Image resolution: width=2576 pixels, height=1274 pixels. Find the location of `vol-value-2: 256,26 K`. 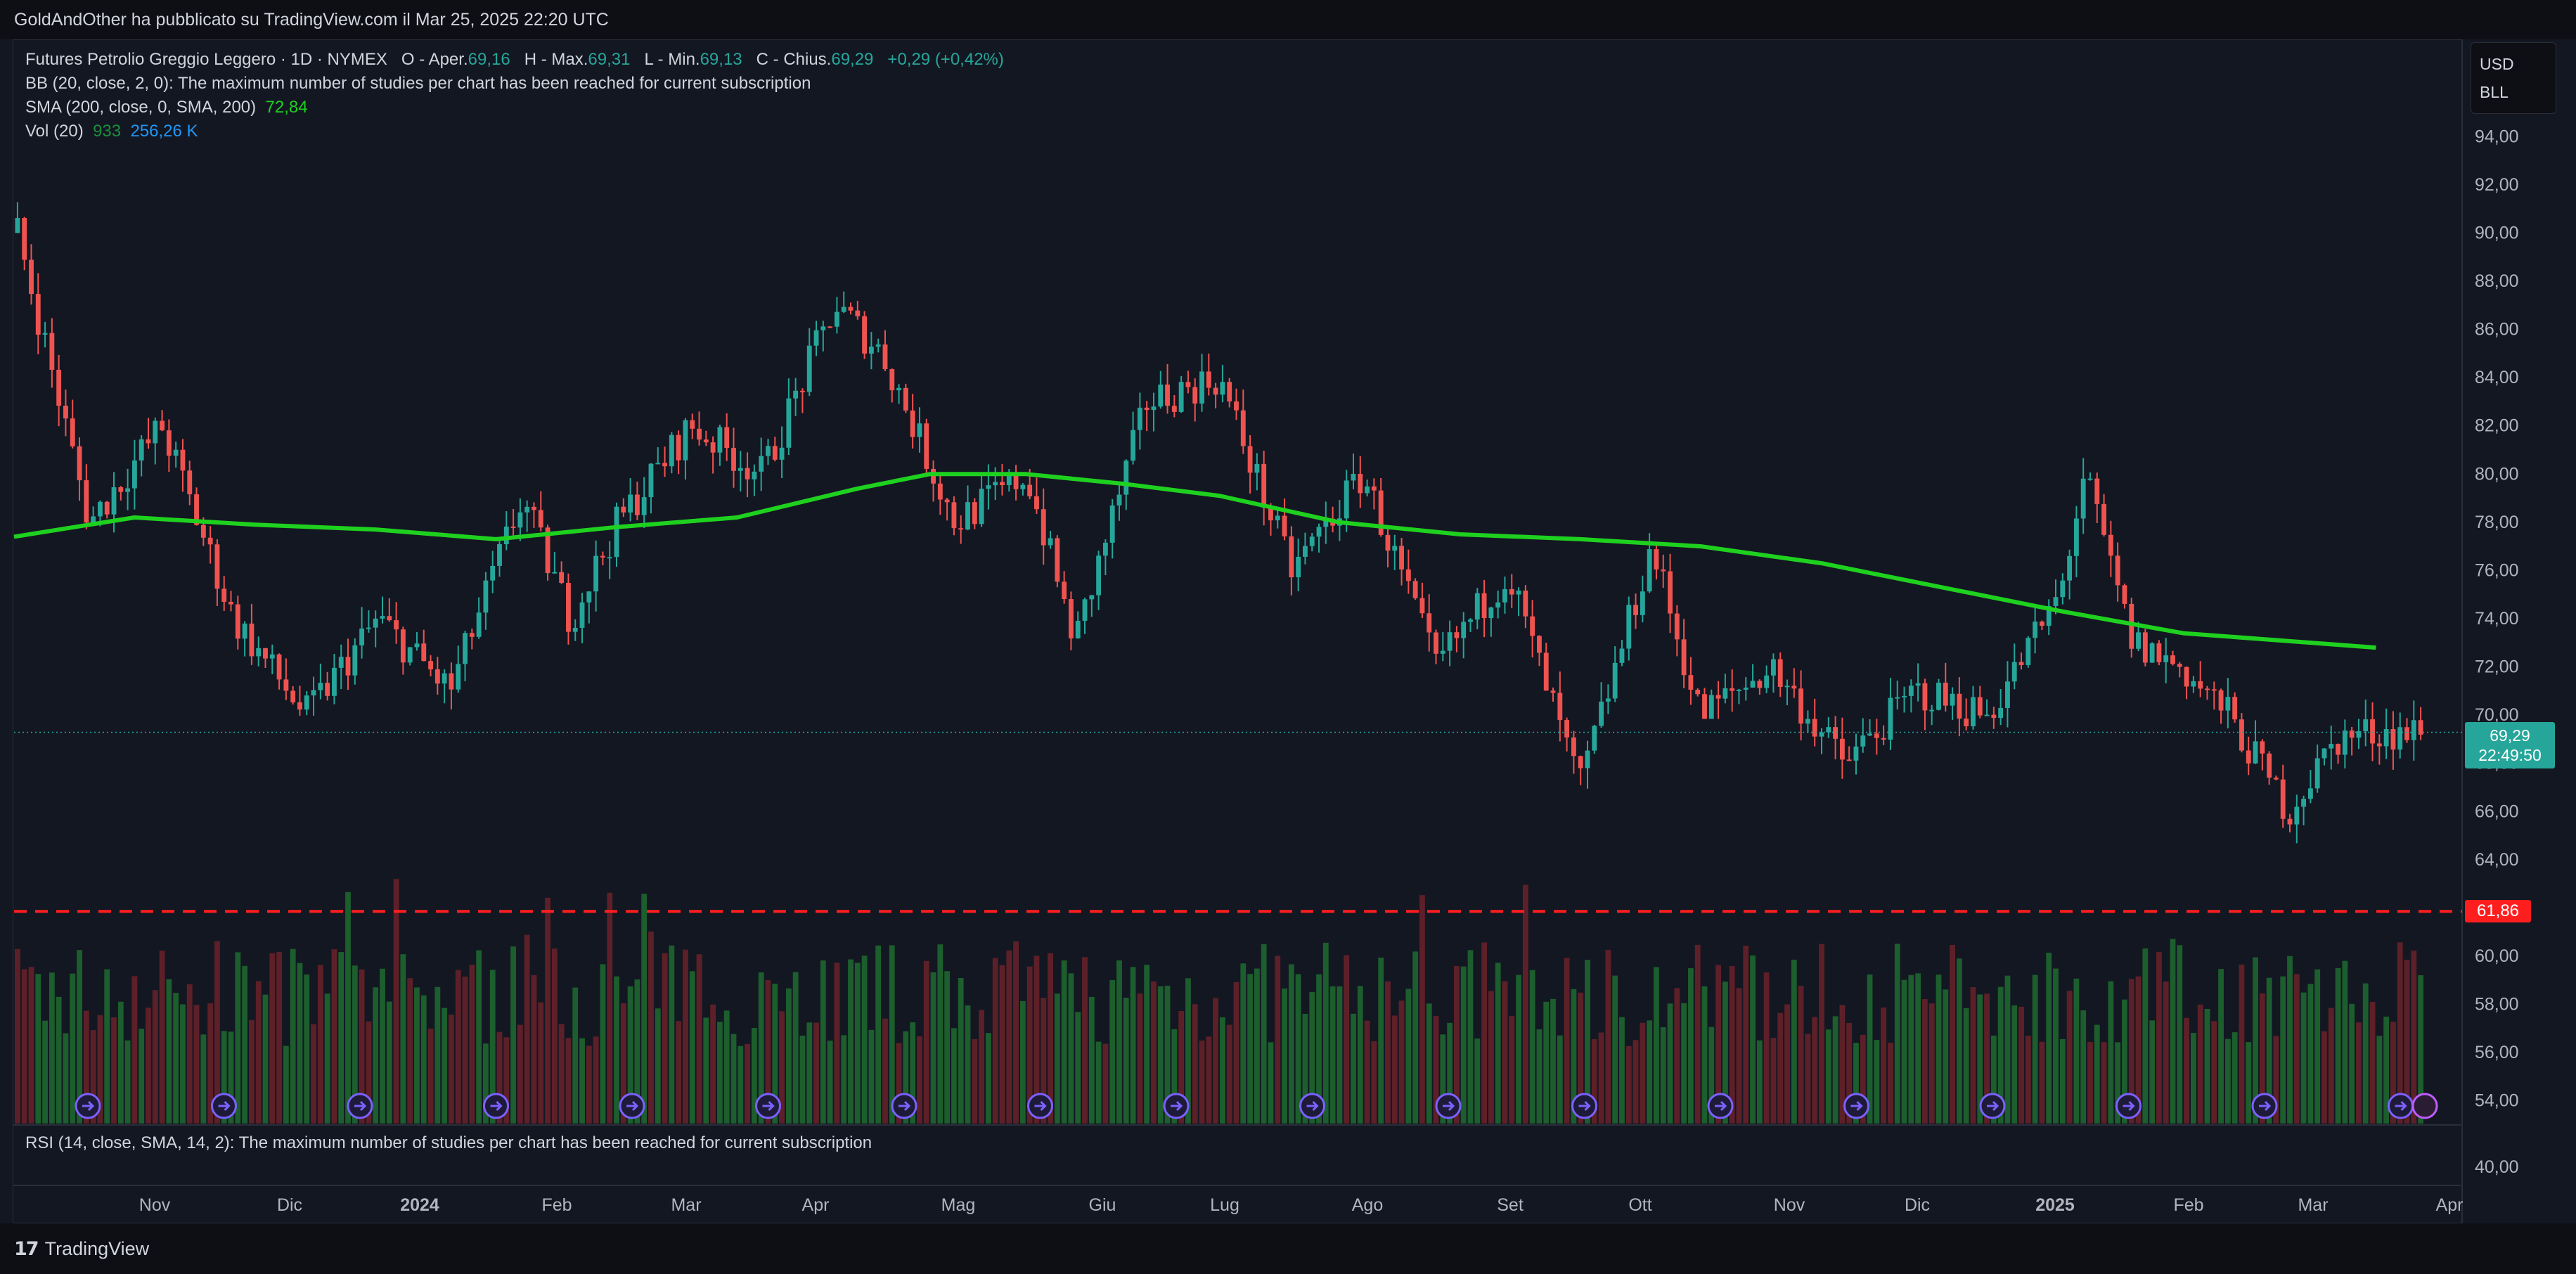

vol-value-2: 256,26 K is located at coordinates (164, 131).